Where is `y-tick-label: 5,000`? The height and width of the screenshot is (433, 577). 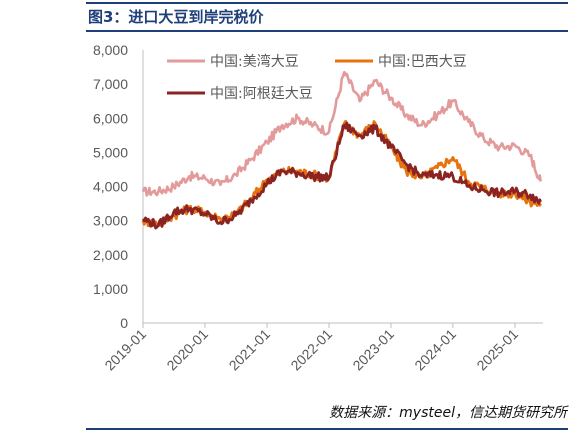 y-tick-label: 5,000 is located at coordinates (110, 152).